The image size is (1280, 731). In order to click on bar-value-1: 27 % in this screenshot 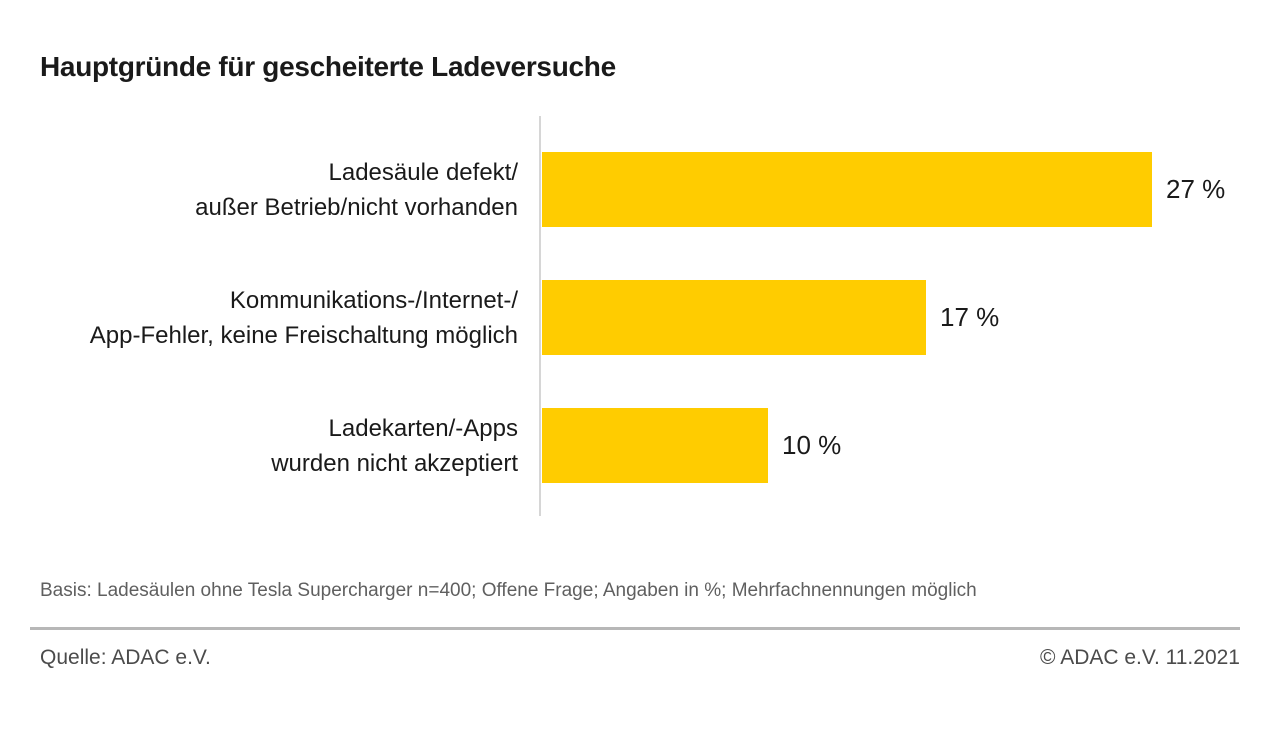, I will do `click(1196, 189)`.